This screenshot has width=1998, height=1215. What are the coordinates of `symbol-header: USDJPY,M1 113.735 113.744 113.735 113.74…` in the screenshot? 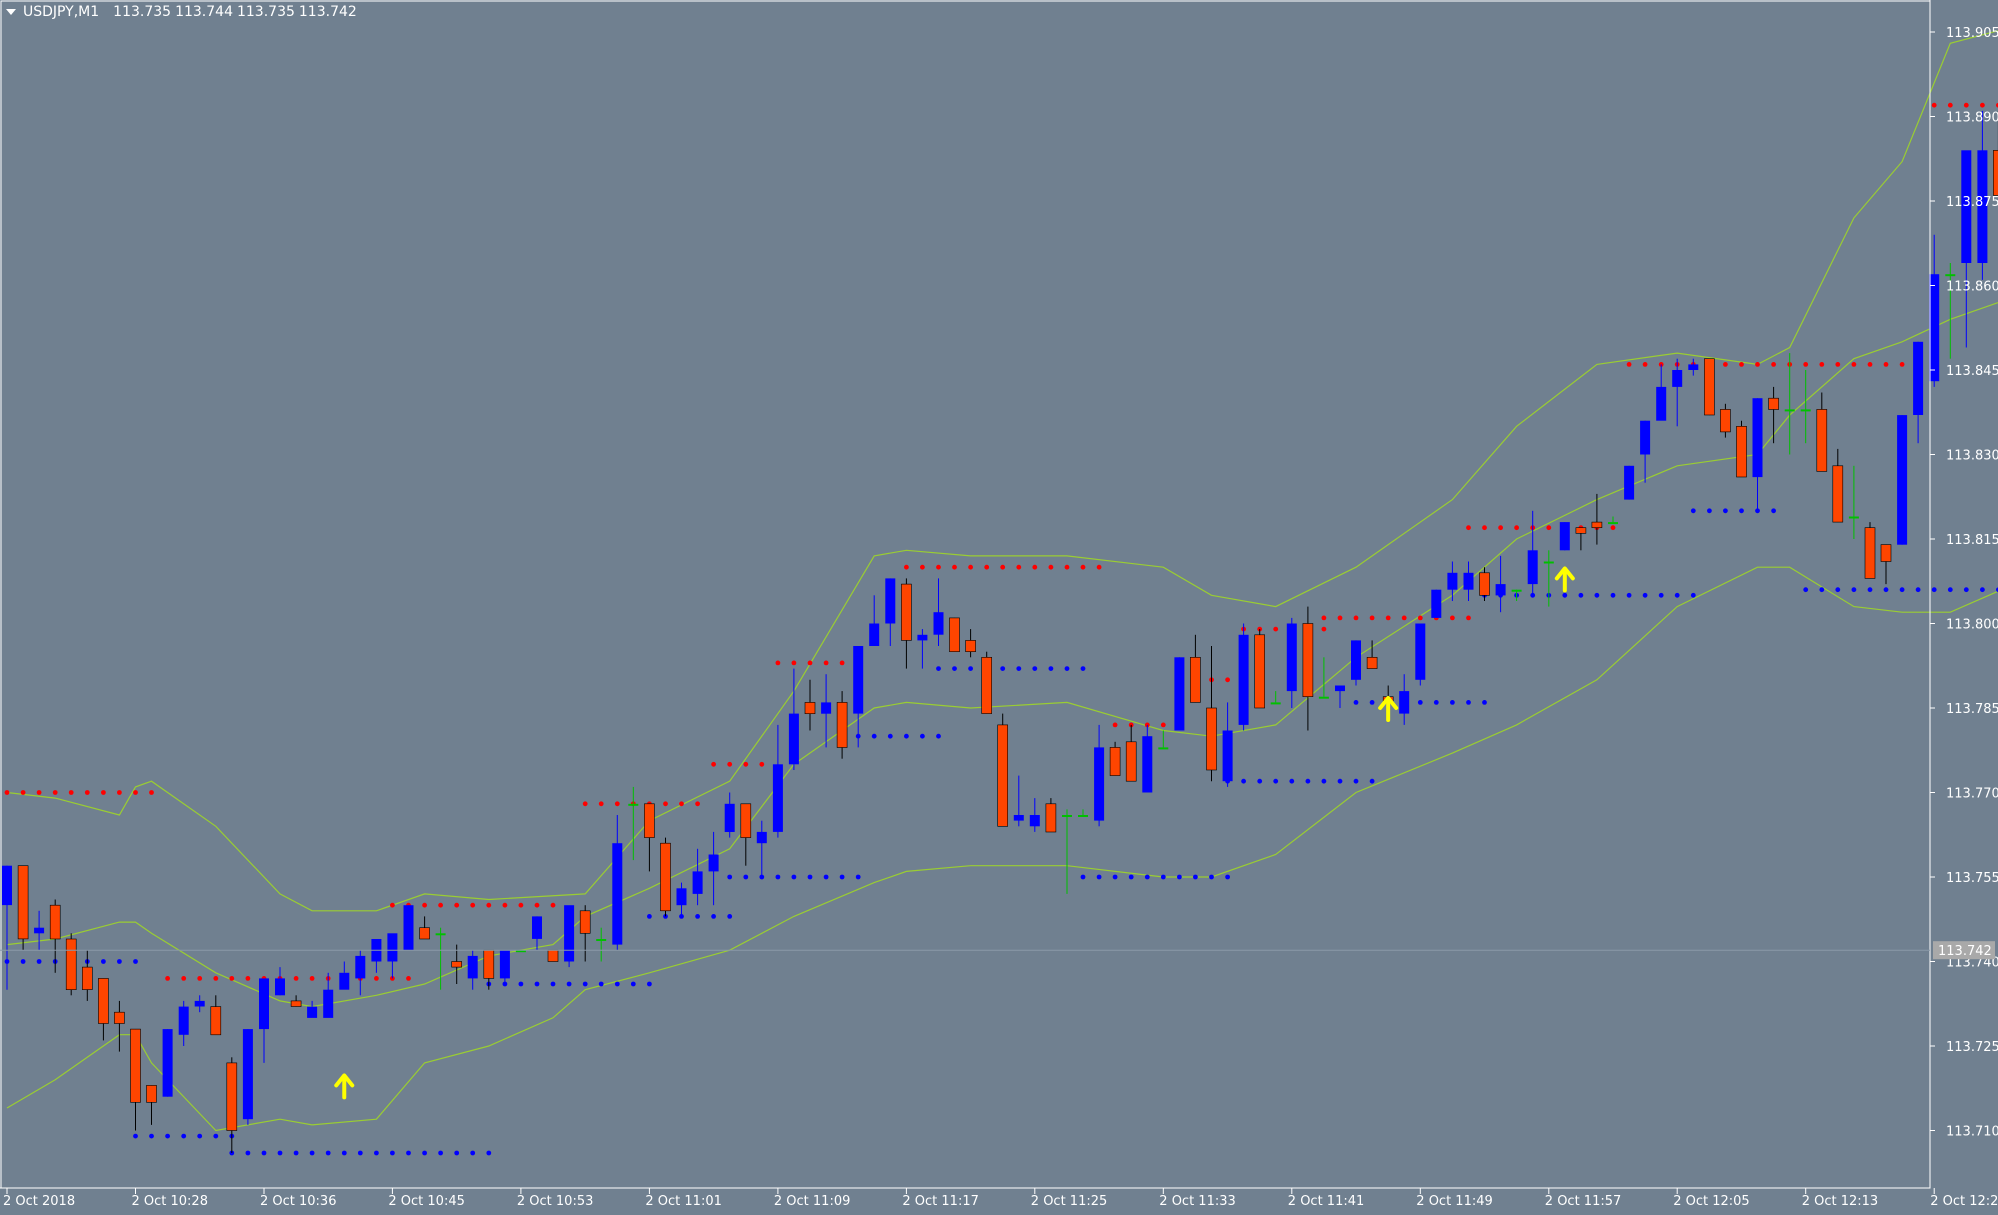 It's located at (181, 12).